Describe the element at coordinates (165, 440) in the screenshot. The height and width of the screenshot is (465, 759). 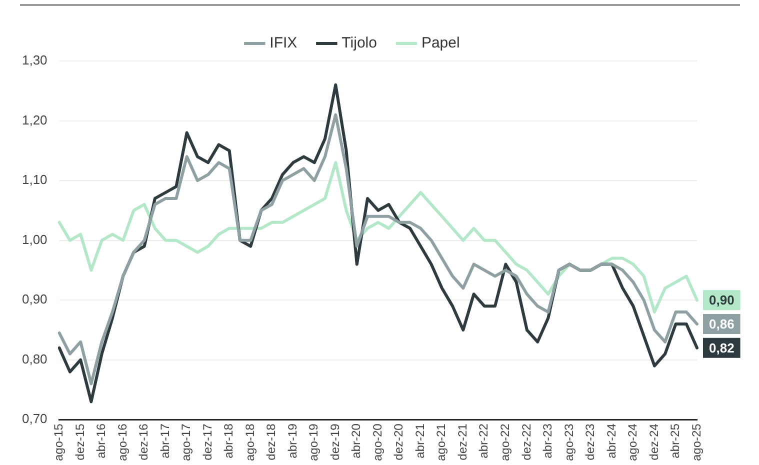
I see `x-tick-label: abr-17` at that location.